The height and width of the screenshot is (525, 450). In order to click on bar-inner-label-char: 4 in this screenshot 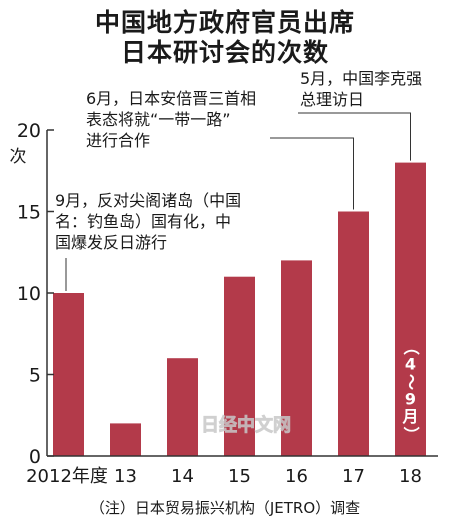, I will do `click(410, 364)`.